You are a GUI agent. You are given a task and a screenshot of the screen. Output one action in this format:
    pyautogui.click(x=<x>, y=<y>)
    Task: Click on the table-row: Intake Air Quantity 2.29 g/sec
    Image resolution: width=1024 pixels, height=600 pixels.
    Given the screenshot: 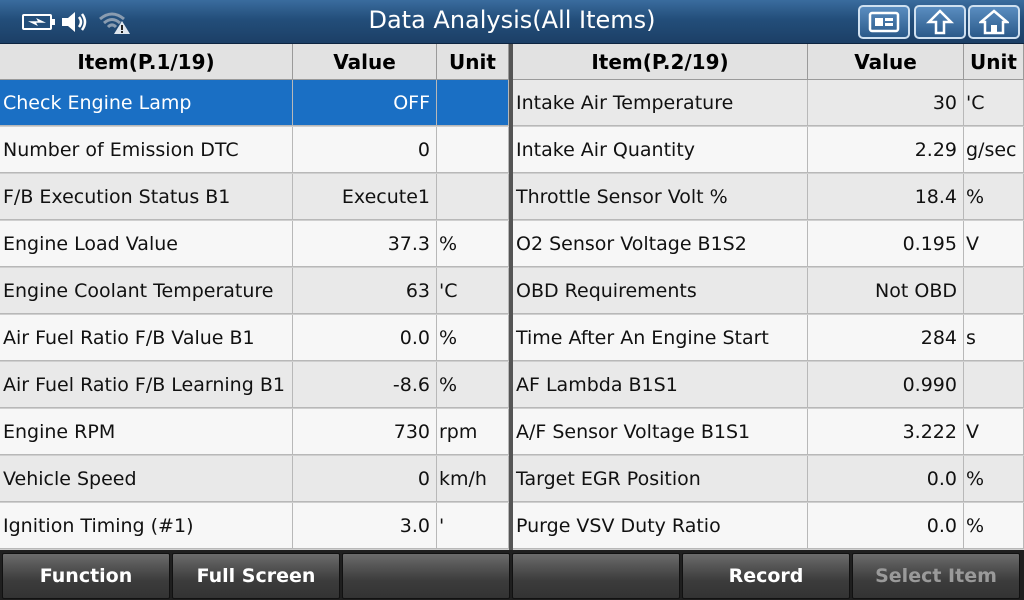 What is the action you would take?
    pyautogui.click(x=768, y=150)
    